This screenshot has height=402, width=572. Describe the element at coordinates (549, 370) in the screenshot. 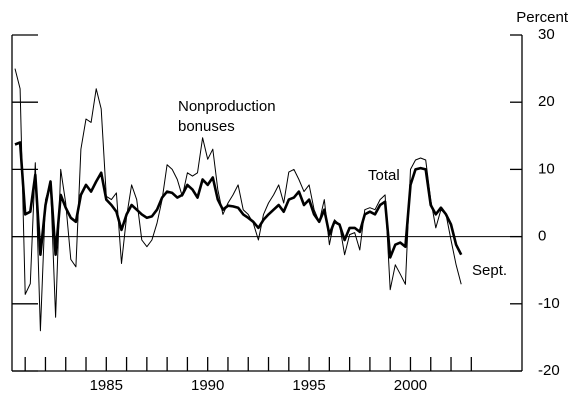

I see `y-tick-label: -20` at that location.